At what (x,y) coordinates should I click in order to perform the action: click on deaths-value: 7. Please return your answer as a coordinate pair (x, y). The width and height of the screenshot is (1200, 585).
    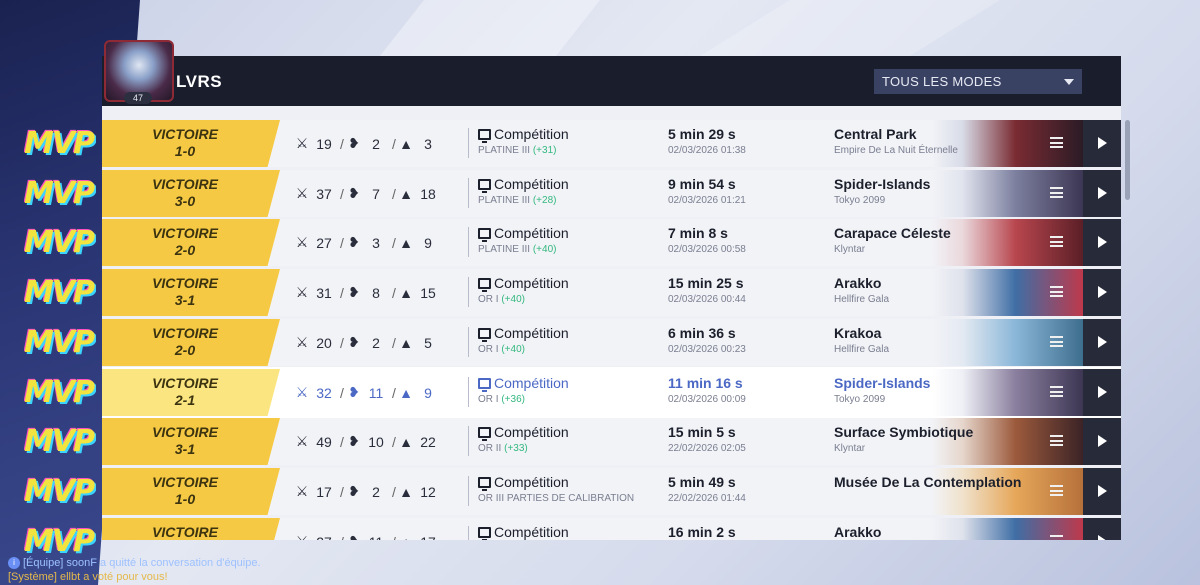
    Looking at the image, I should click on (376, 193).